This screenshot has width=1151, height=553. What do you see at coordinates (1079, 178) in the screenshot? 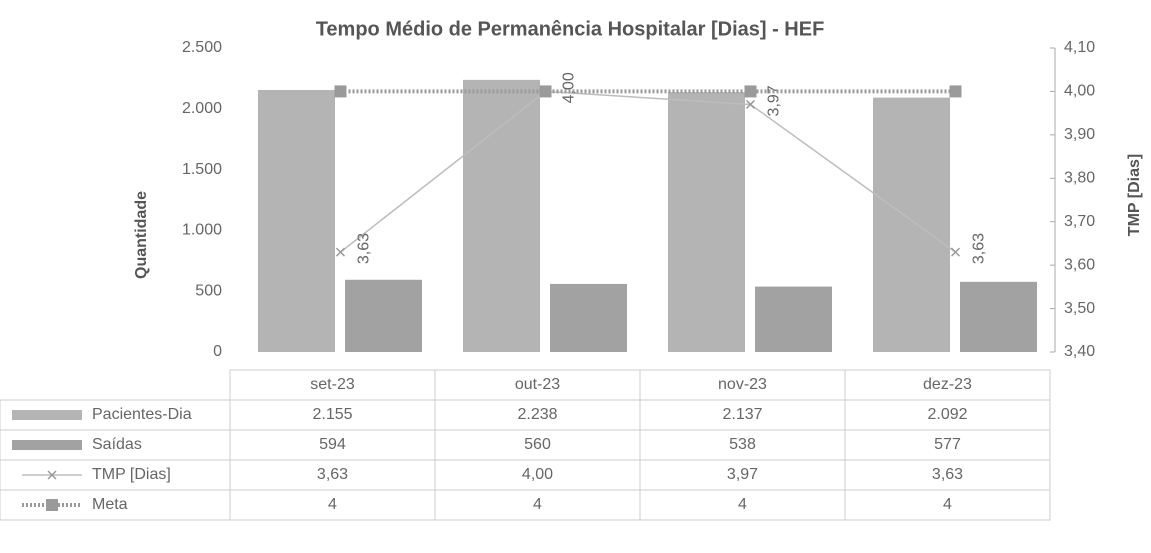
I see `y2-tick-label: 3,80` at bounding box center [1079, 178].